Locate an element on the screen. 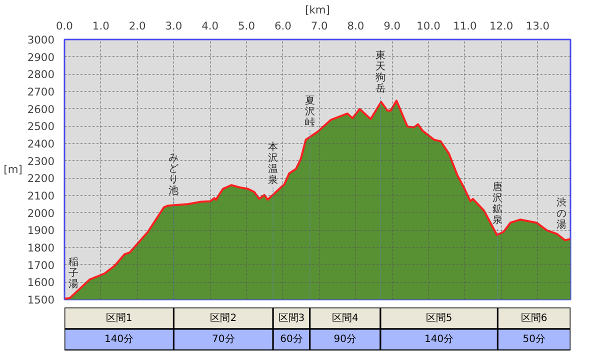 The width and height of the screenshot is (590, 355). x-axis-title: [km] is located at coordinates (317, 10).